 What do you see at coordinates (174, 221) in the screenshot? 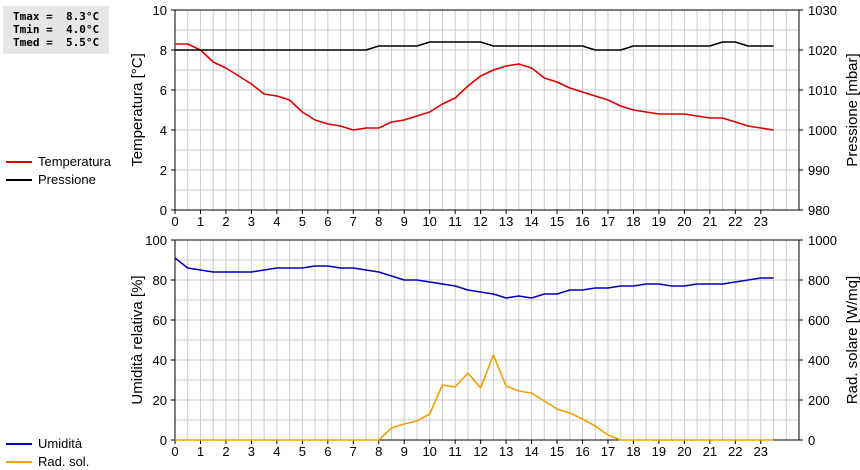
I see `top-x-tick-label: 0` at bounding box center [174, 221].